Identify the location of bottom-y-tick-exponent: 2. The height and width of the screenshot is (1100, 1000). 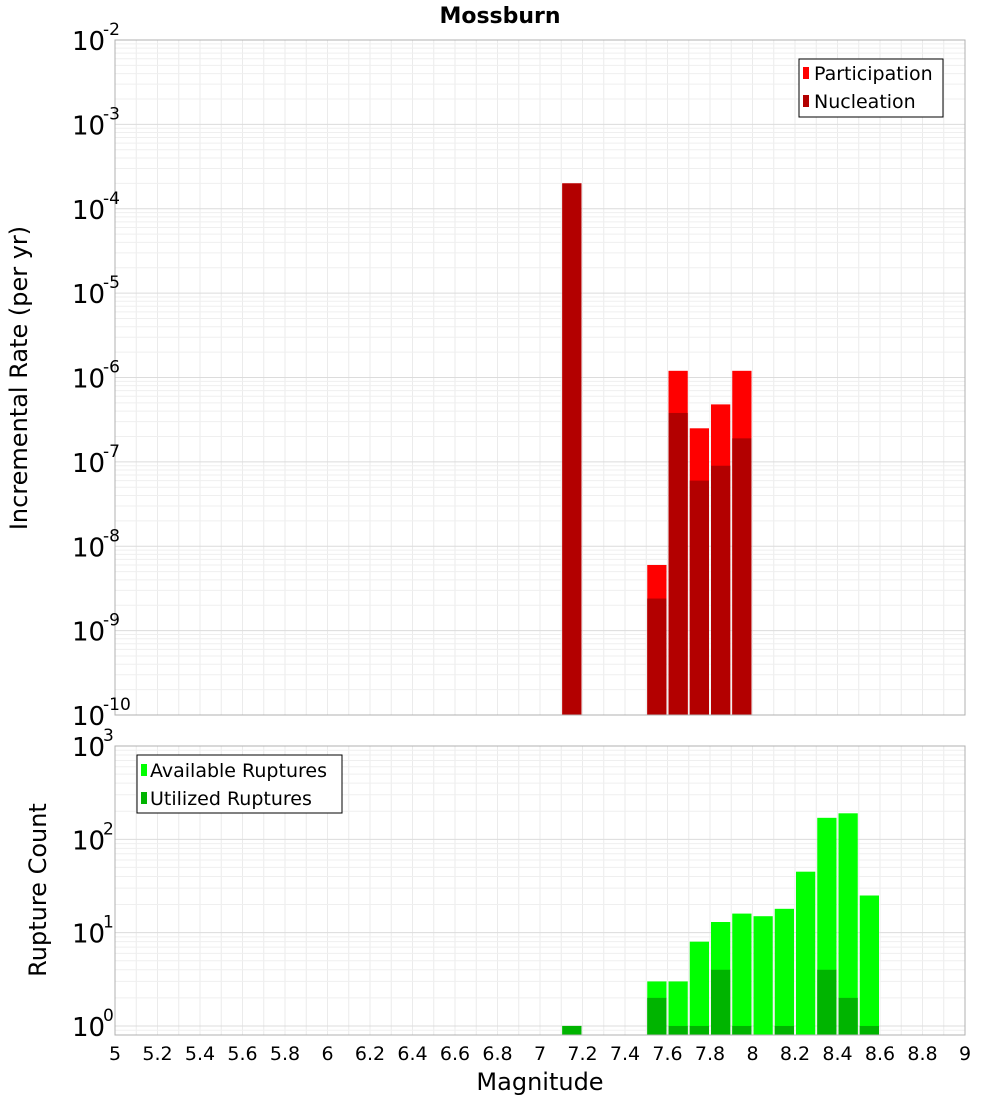
(108, 829).